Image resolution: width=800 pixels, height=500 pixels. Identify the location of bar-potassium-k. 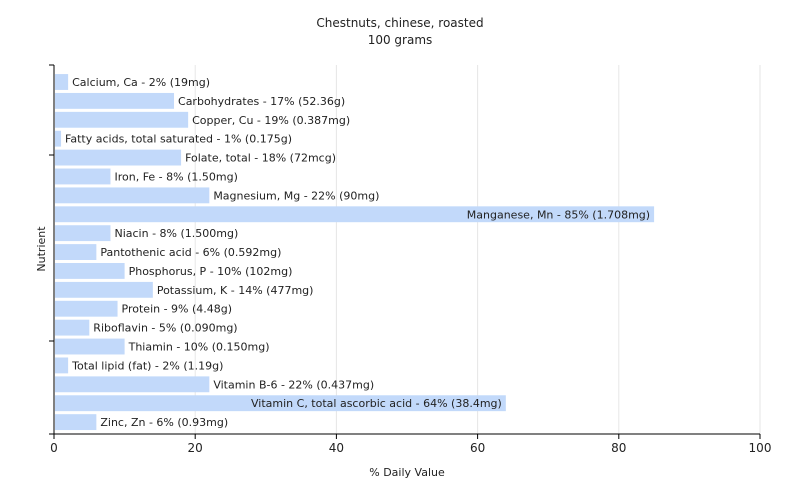
(104, 289).